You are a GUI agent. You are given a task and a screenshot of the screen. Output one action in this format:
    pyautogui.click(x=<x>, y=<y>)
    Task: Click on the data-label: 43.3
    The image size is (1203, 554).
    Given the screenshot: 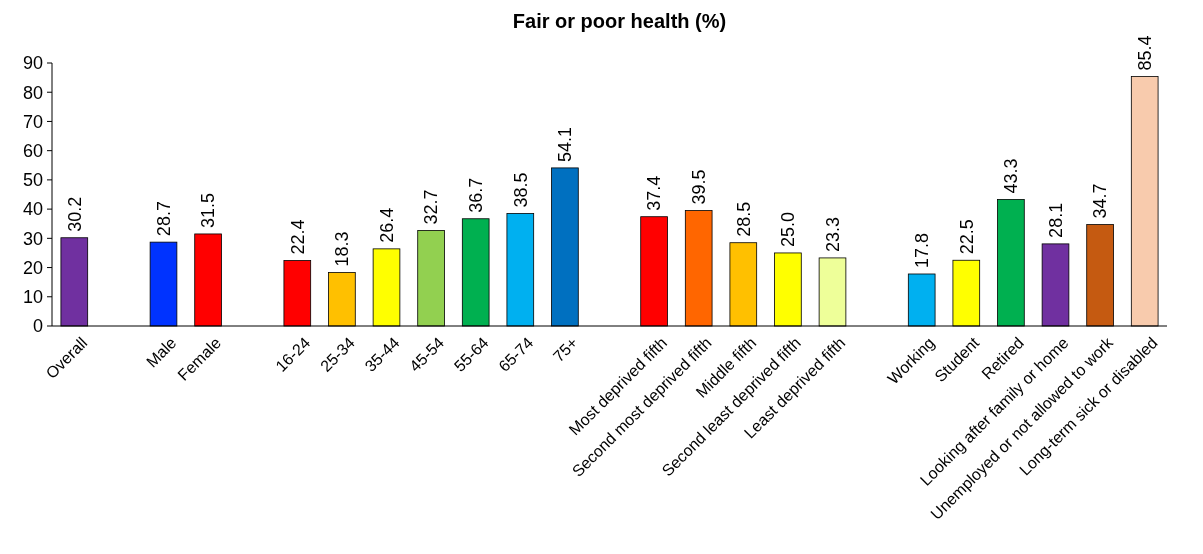 What is the action you would take?
    pyautogui.click(x=1011, y=176)
    